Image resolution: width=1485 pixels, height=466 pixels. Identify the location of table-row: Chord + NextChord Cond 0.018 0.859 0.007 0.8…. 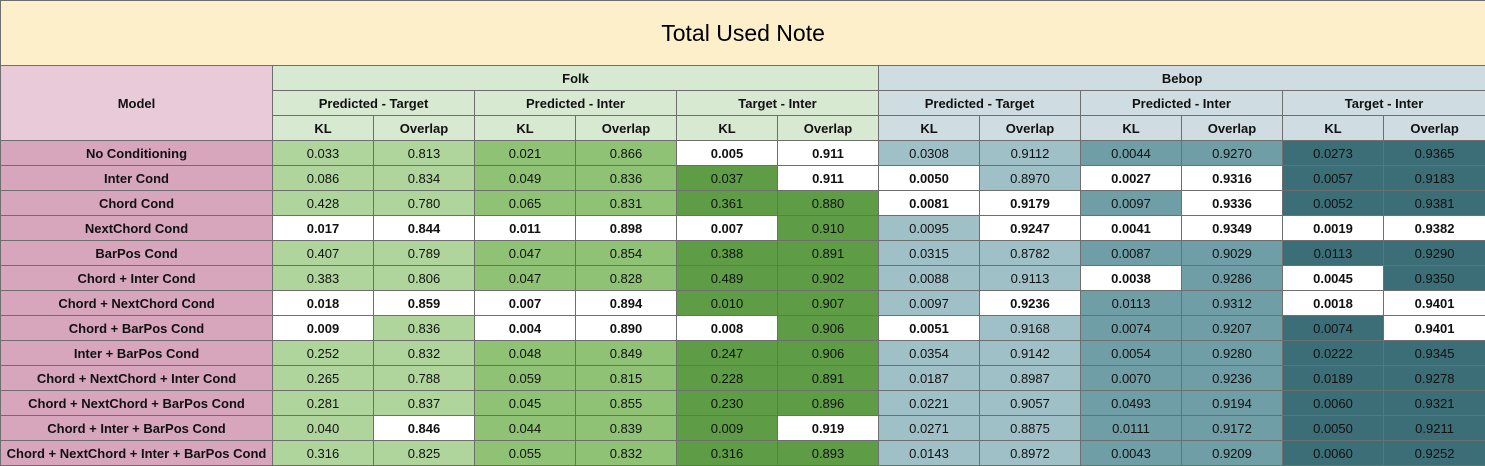
(742, 303).